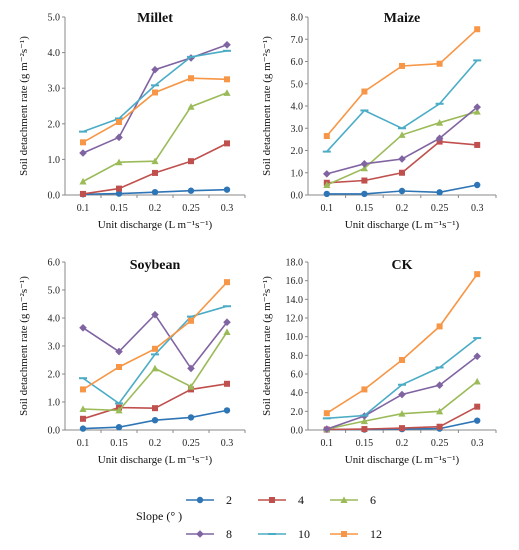  I want to click on y-tick-label: 5.0, so click(54, 18).